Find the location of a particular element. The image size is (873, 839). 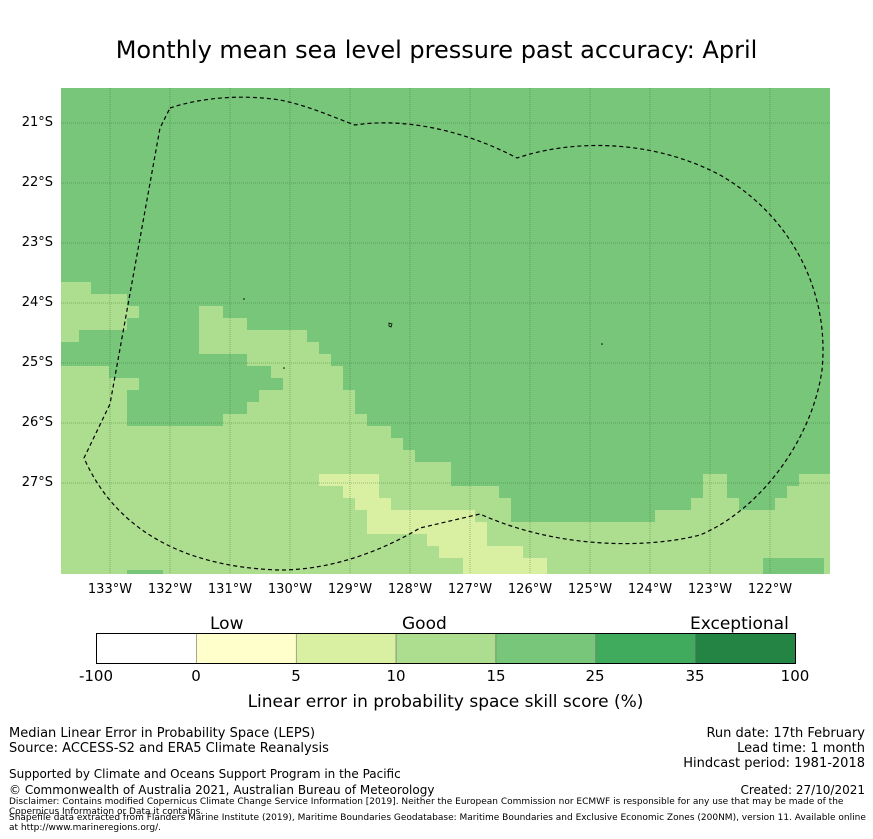

colorbar-tick: -100 is located at coordinates (96, 676).